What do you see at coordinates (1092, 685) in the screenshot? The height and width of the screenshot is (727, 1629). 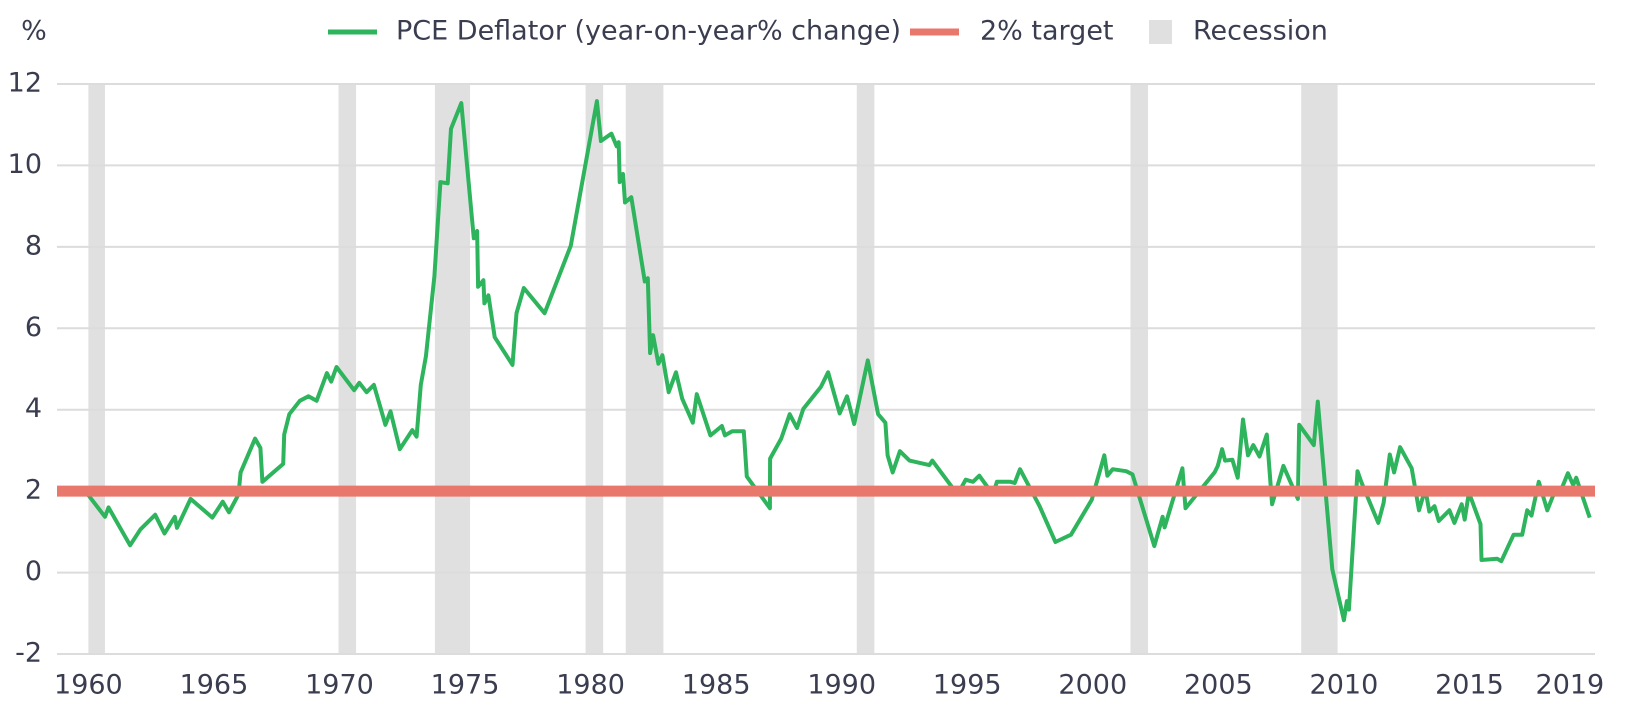 I see `x-tick-label: 2000` at bounding box center [1092, 685].